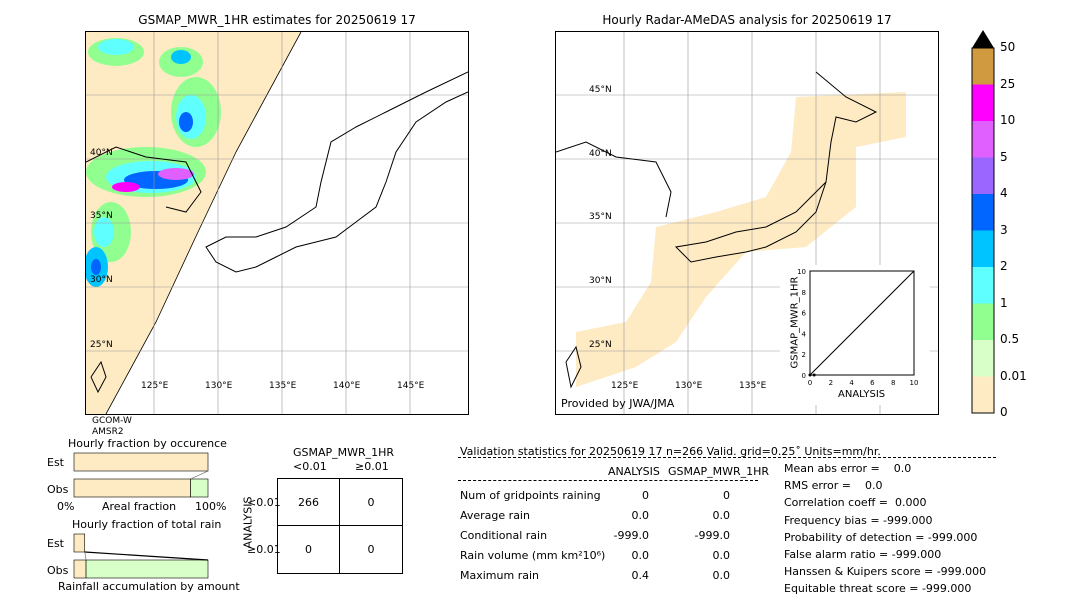  I want to click on x-tick-label: 6, so click(872, 383).